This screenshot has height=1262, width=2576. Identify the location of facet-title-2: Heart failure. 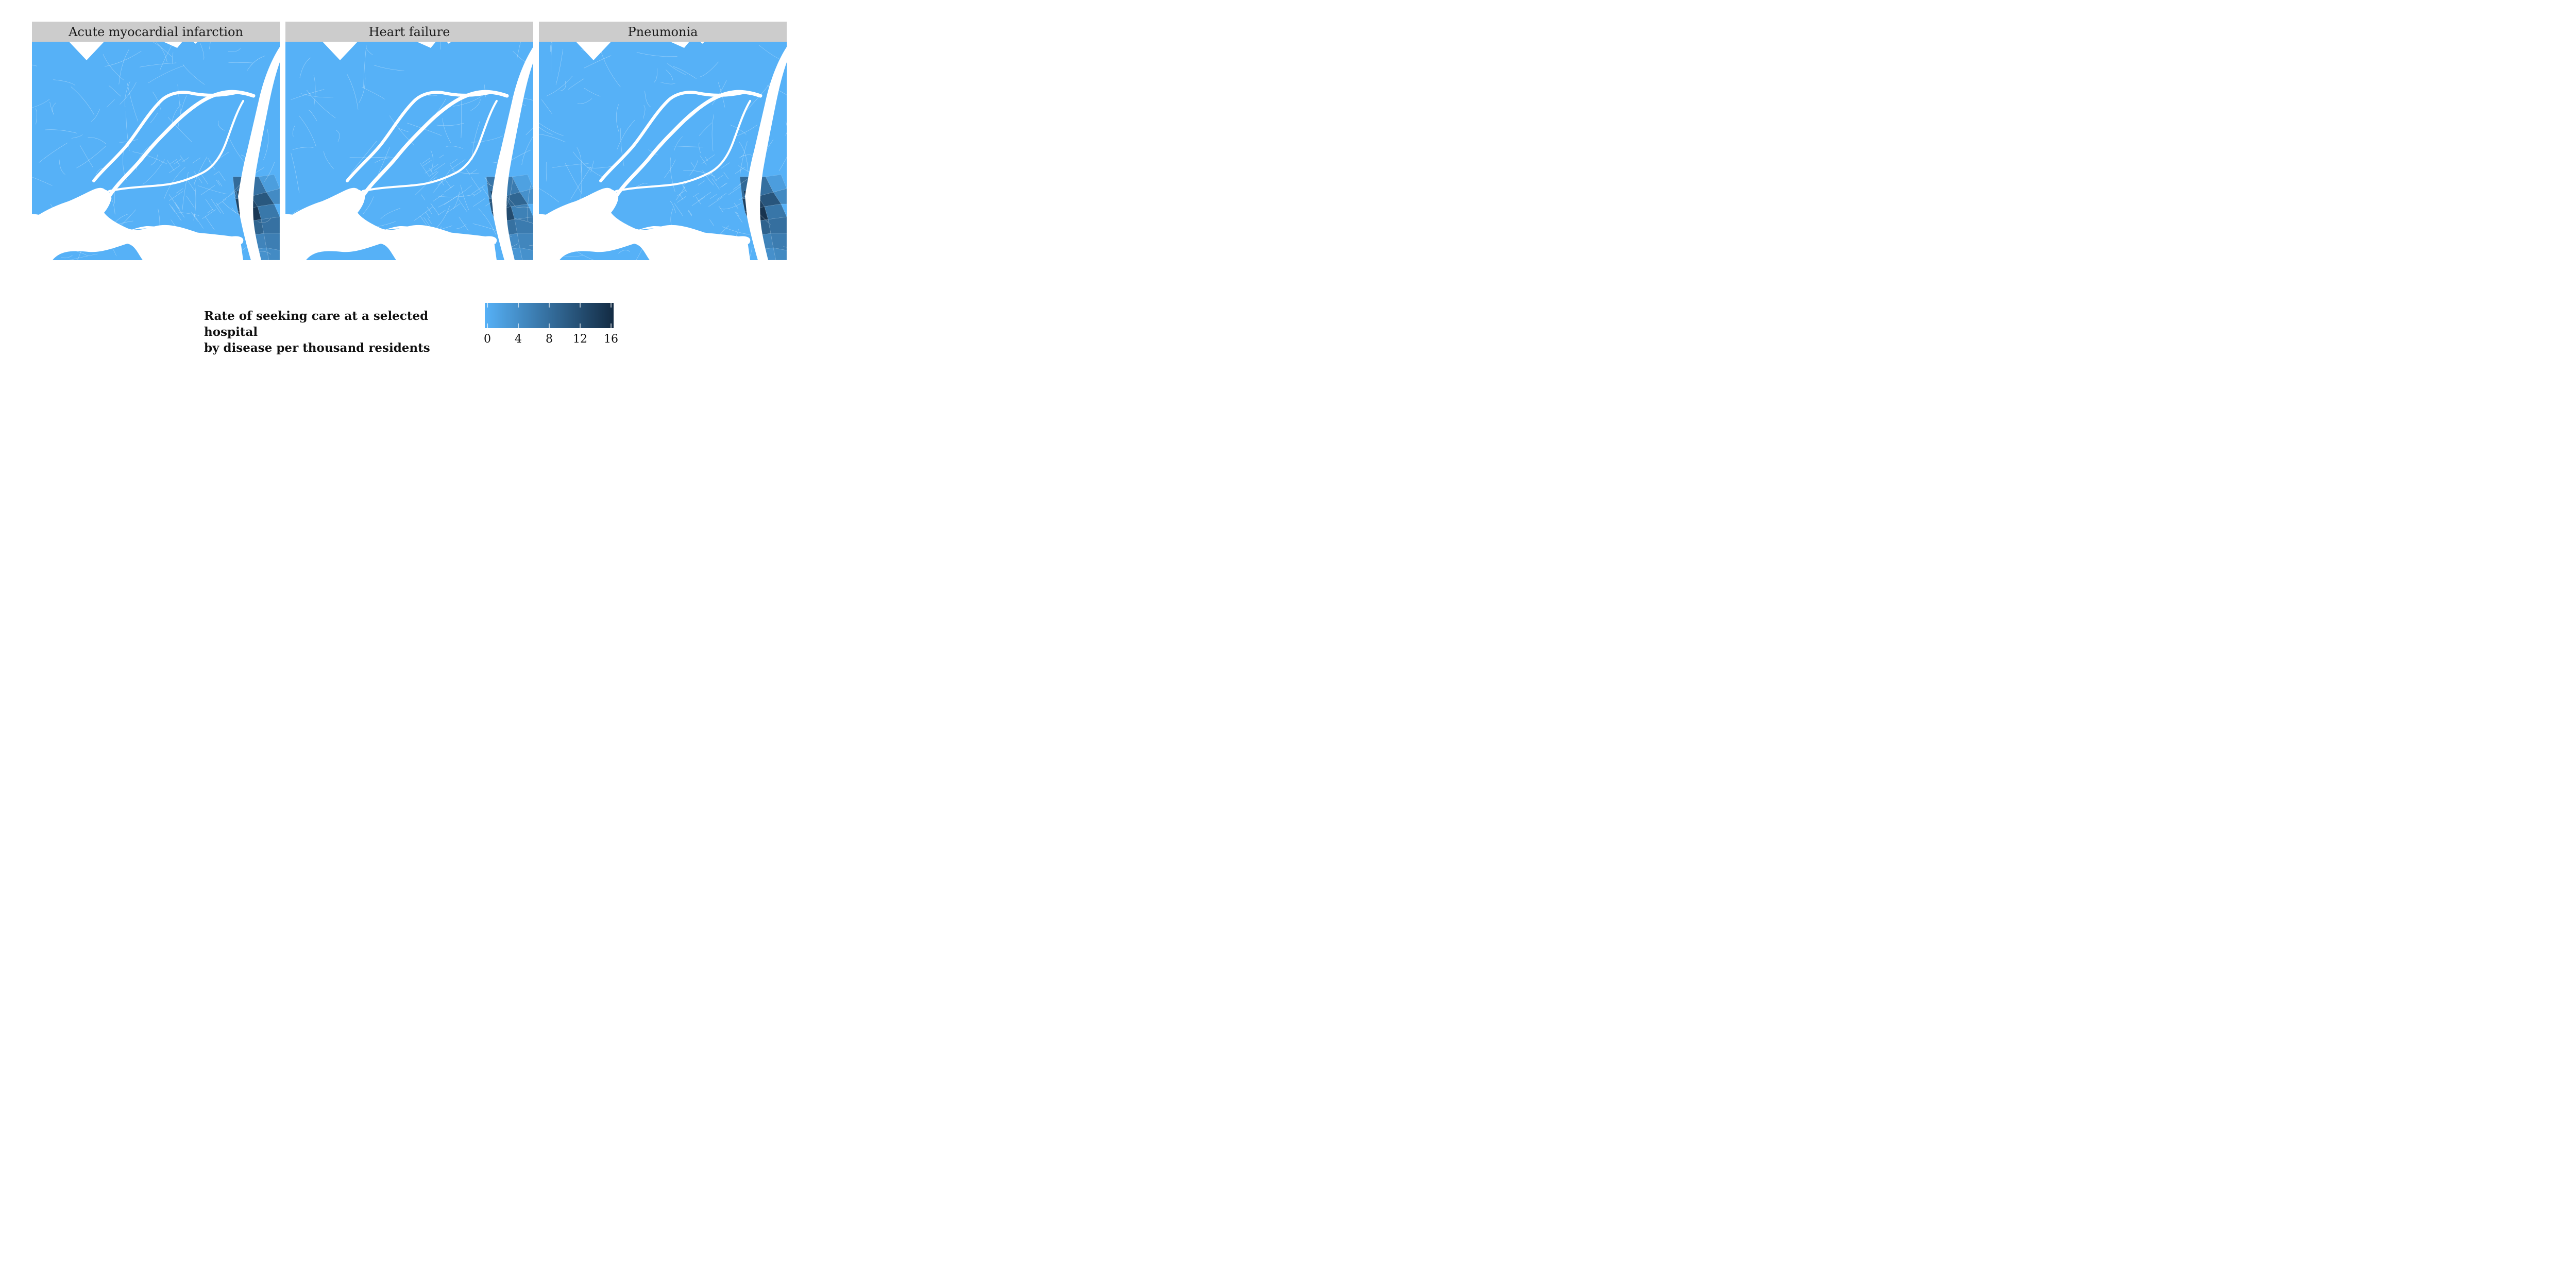
(409, 31).